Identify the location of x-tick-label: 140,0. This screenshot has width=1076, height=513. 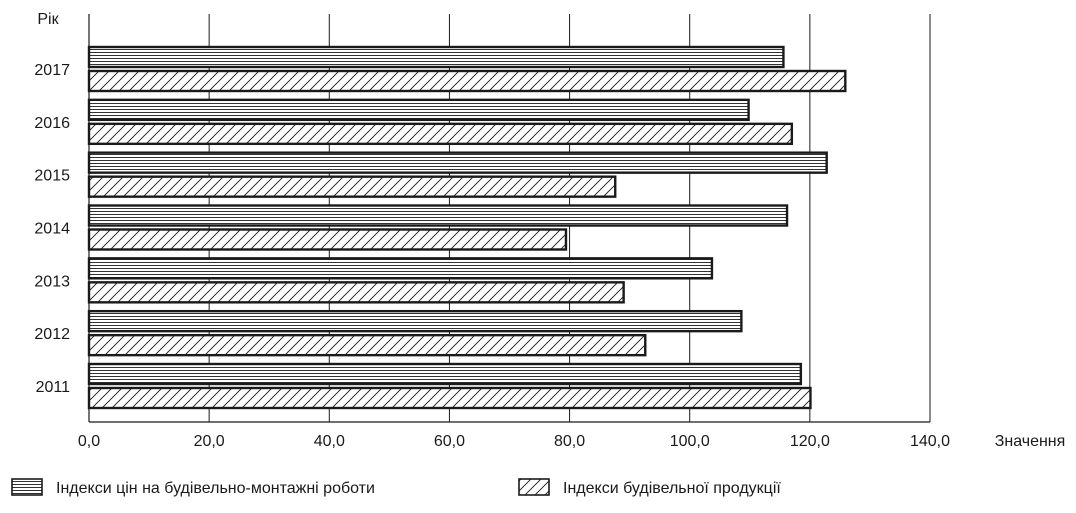
(930, 441).